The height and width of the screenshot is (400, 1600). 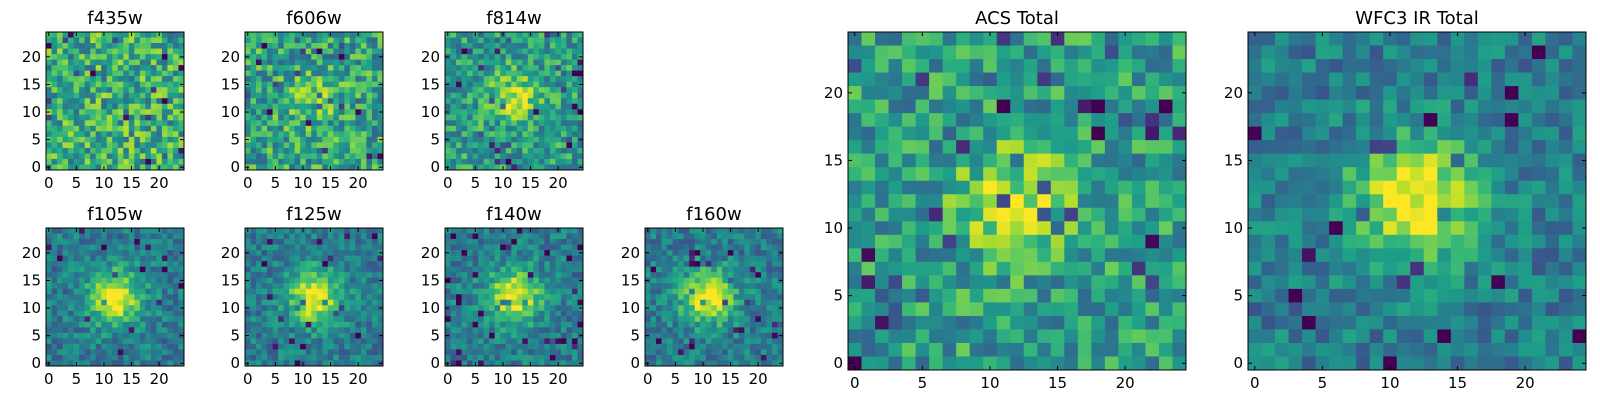 I want to click on x-tick-label: 20, so click(x=558, y=379).